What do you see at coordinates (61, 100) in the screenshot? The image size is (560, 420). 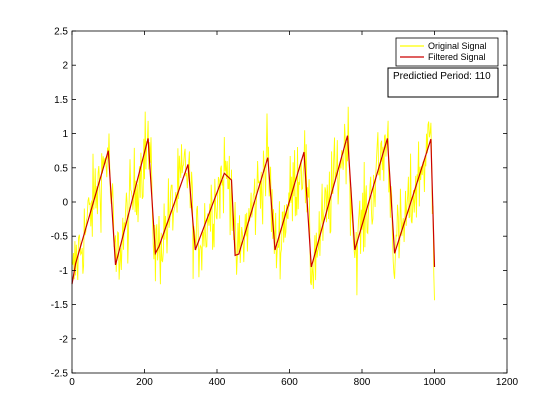 I see `y-tick-label: 1.5` at bounding box center [61, 100].